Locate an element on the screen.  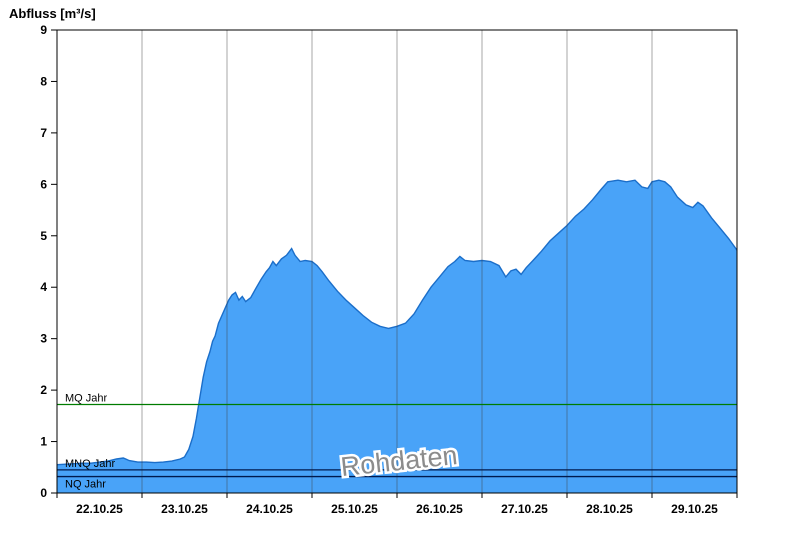
y-tick-label: 0 is located at coordinates (43, 493).